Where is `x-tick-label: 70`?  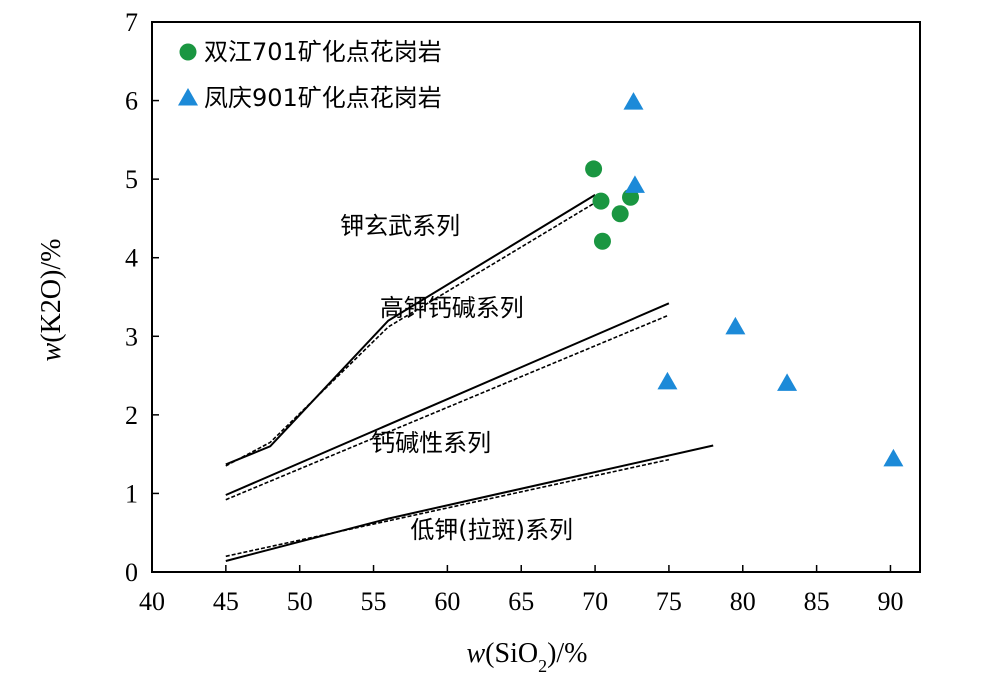
x-tick-label: 70 is located at coordinates (595, 601).